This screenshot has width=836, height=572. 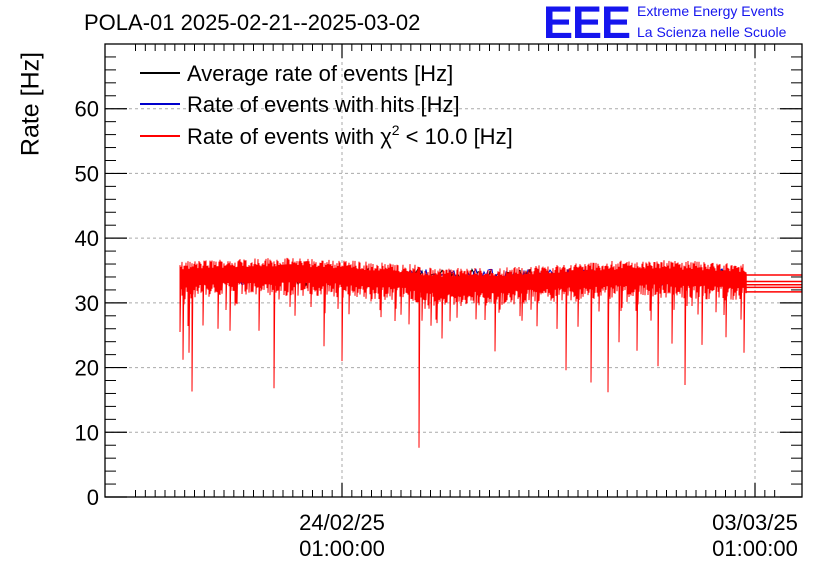 What do you see at coordinates (587, 24) in the screenshot?
I see `eee-logo: EEE` at bounding box center [587, 24].